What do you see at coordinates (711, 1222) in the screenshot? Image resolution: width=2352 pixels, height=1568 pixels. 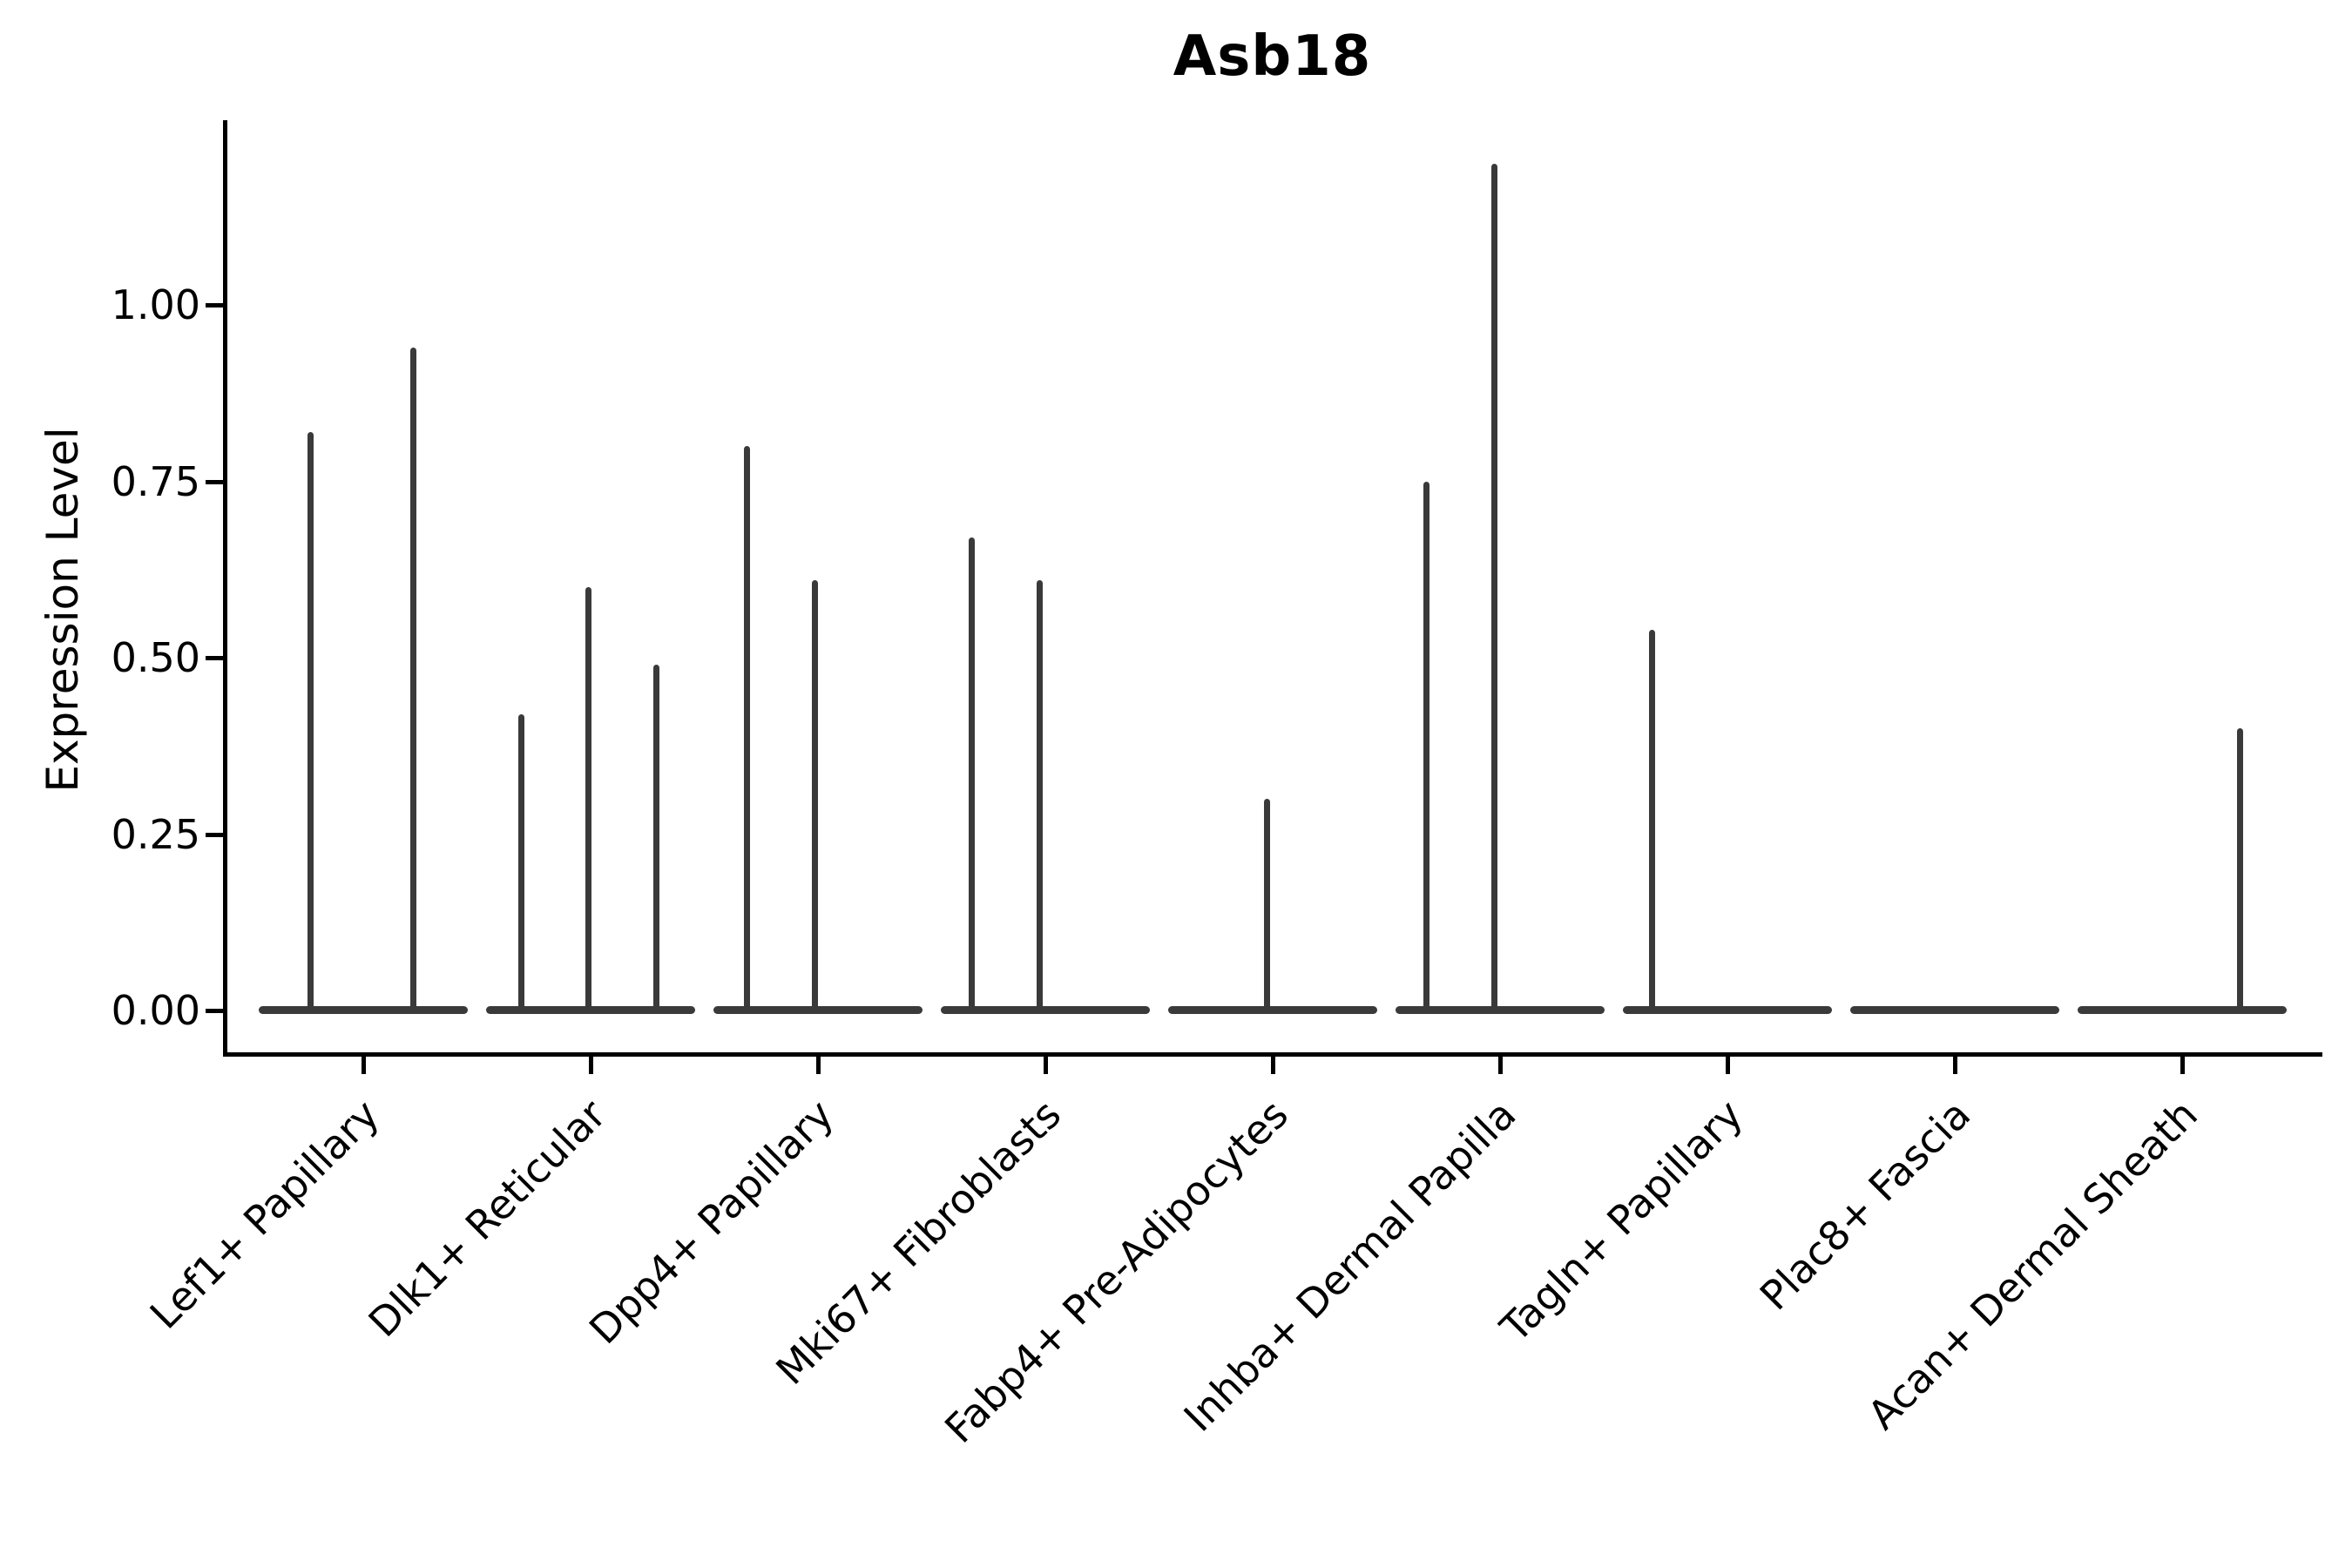 I see `x-tick-label: Dpp4+ Papillary` at bounding box center [711, 1222].